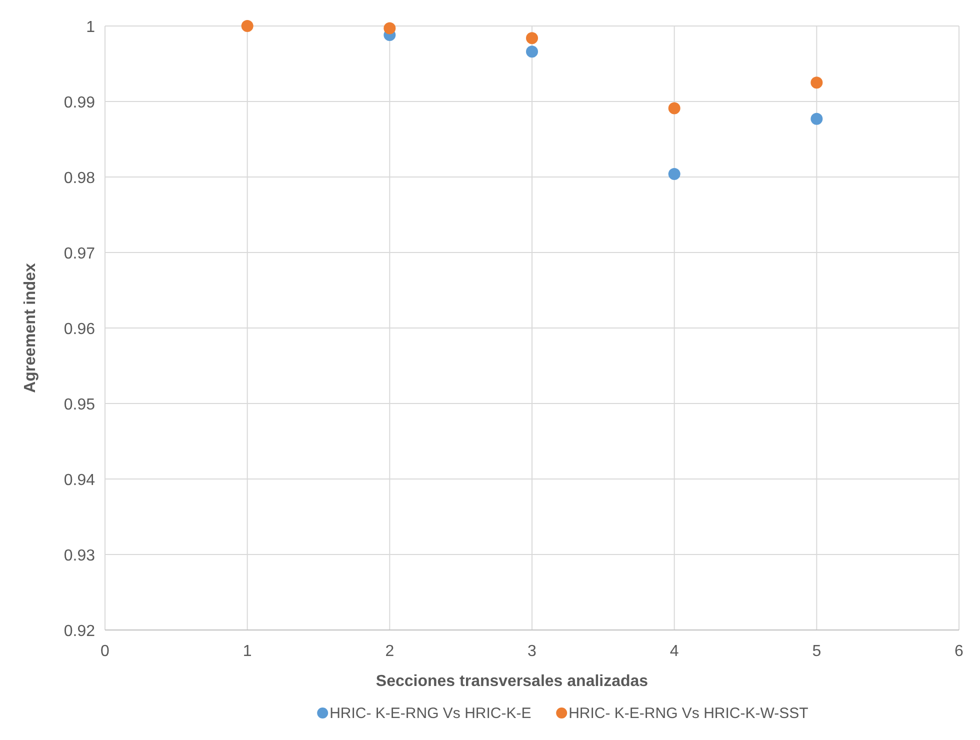  Describe the element at coordinates (959, 651) in the screenshot. I see `x-tick-label: 6` at that location.